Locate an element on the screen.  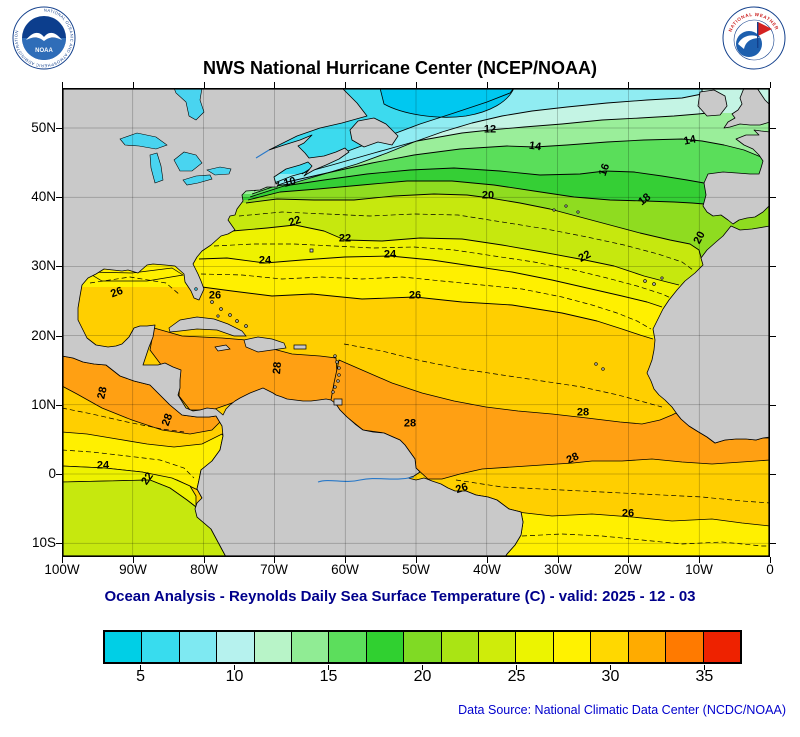
lakes-layer is located at coordinates (175, 189).